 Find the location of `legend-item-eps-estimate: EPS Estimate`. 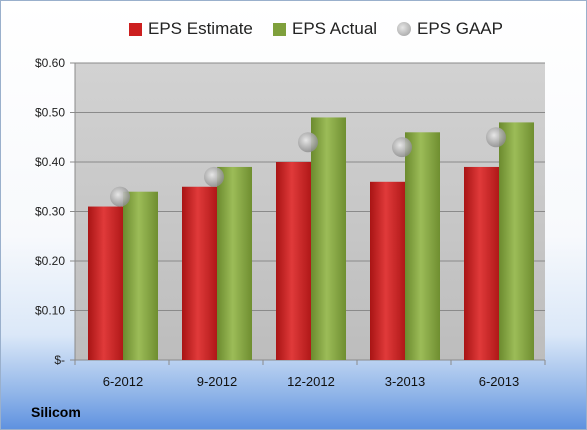

legend-item-eps-estimate: EPS Estimate is located at coordinates (191, 29).